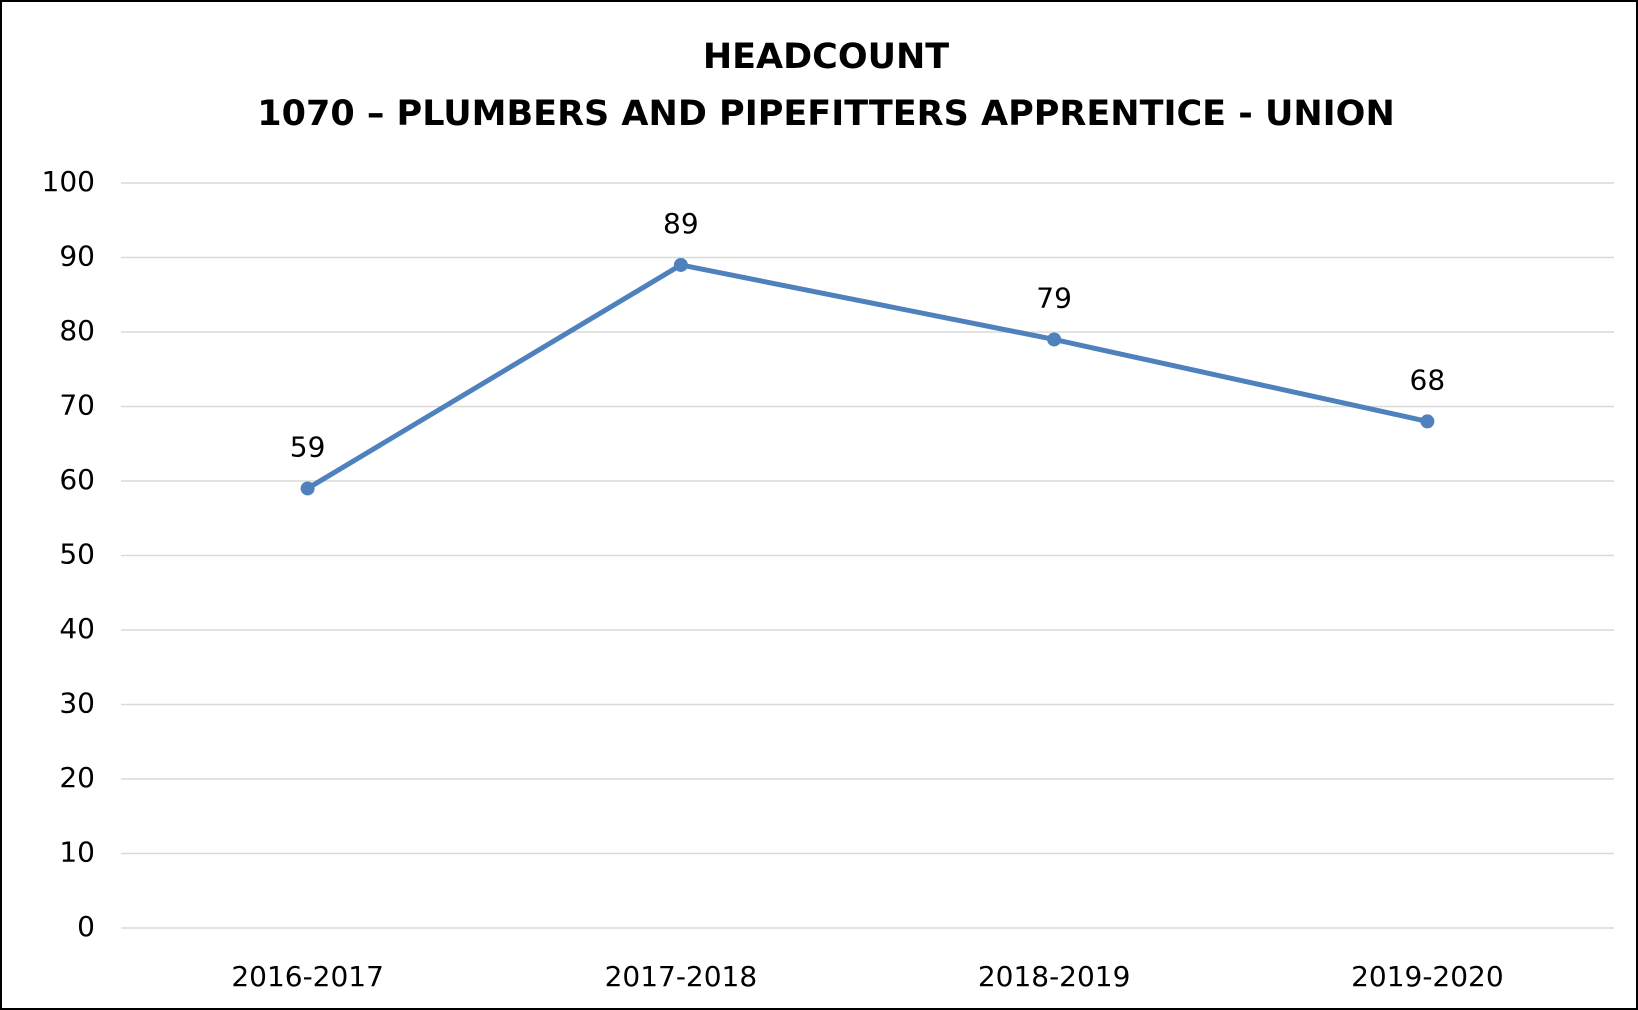  Describe the element at coordinates (77, 628) in the screenshot. I see `y-tick-label: 40` at that location.